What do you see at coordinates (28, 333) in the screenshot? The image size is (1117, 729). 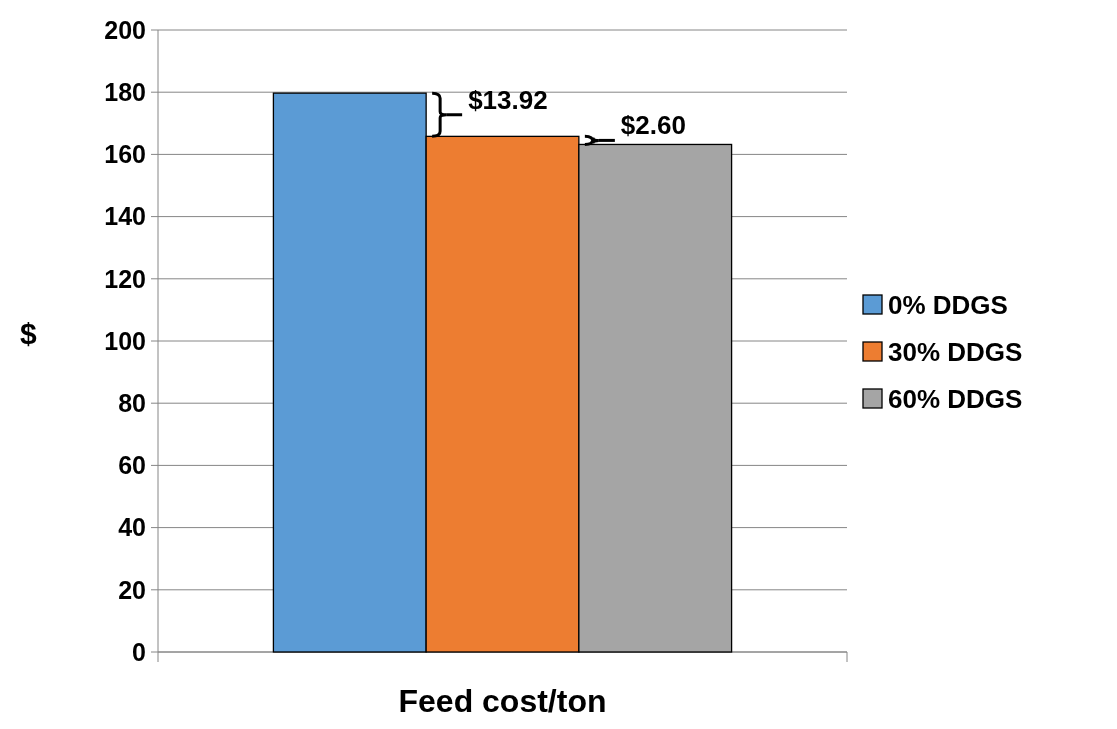 I see `y-axis-title: $` at bounding box center [28, 333].